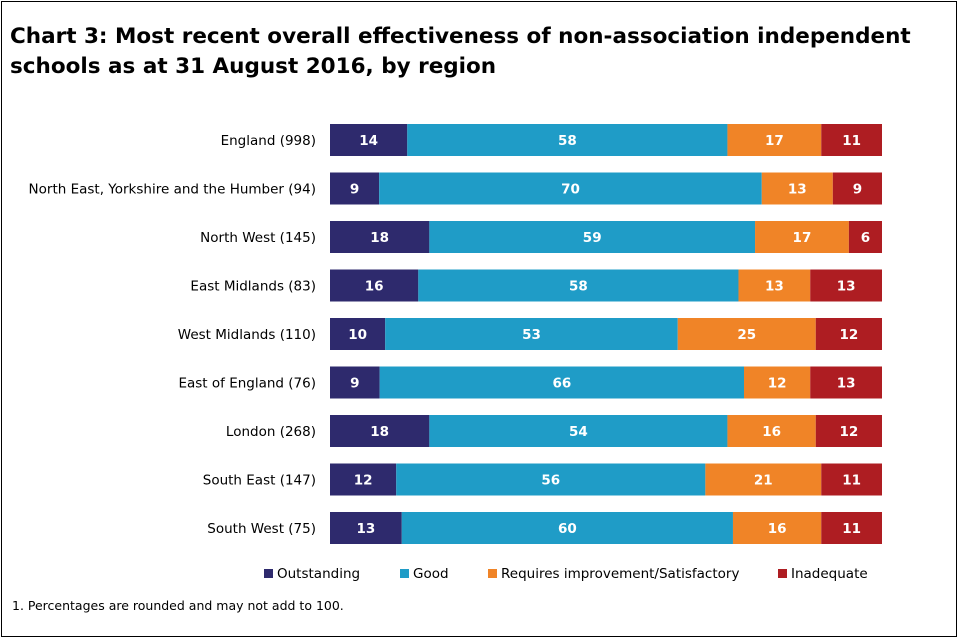 This screenshot has height=640, width=960. I want to click on value-label-inadequate-2: 6, so click(865, 238).